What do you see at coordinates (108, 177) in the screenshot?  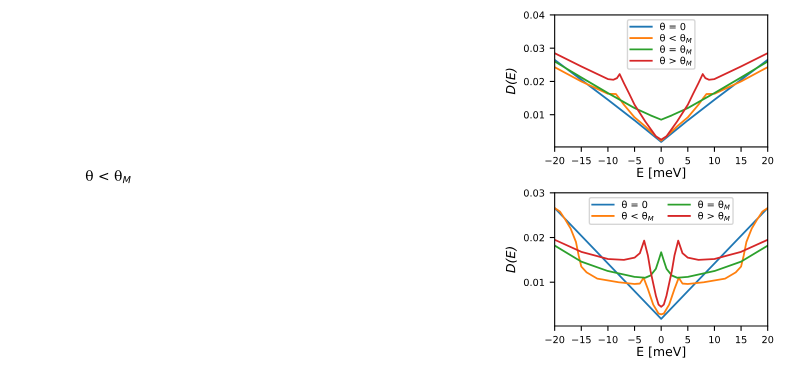 I see `text: θ < θ$_{M}$` at bounding box center [108, 177].